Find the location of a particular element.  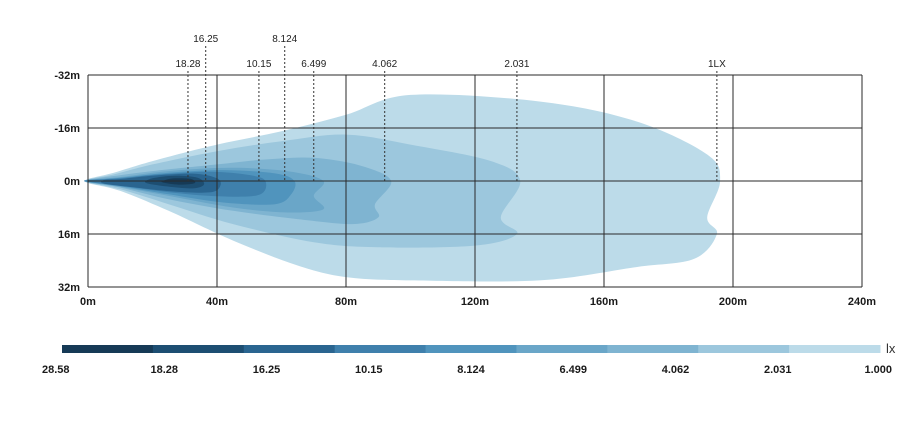

marker-label: 16.25 is located at coordinates (205, 39).